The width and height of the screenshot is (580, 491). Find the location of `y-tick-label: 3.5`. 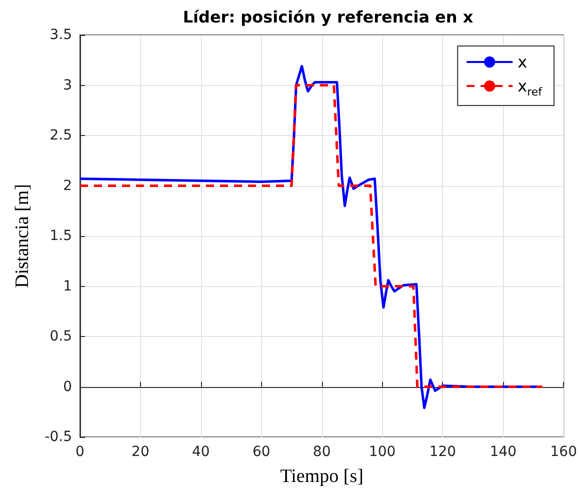

y-tick-label: 3.5 is located at coordinates (61, 35).